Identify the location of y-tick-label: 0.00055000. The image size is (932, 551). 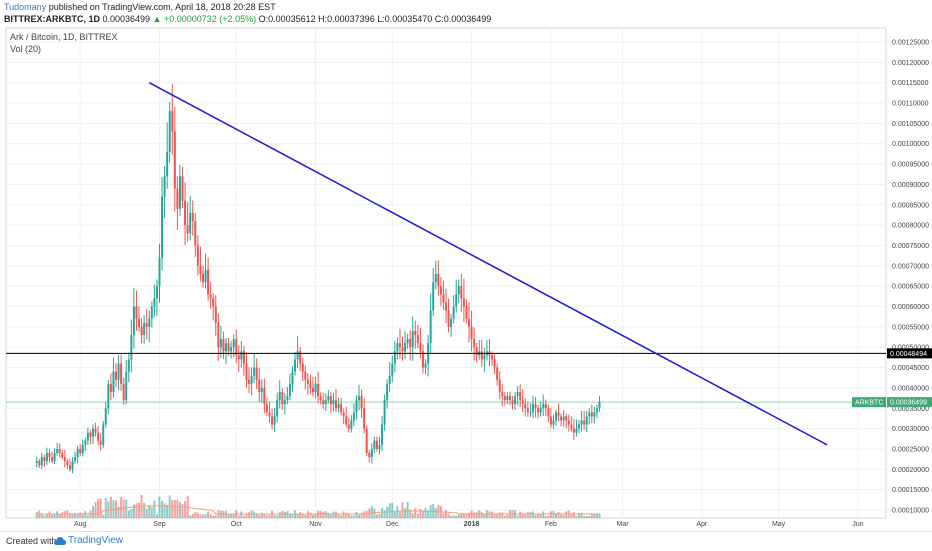
(910, 327).